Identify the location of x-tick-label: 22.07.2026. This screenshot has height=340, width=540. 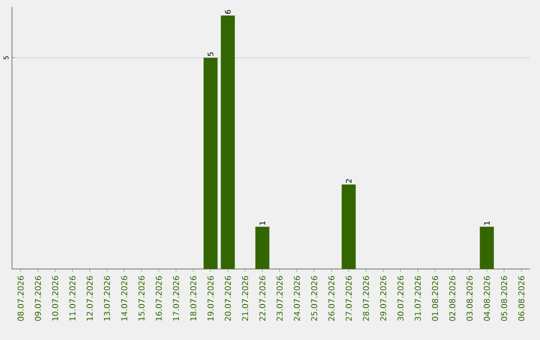
(262, 298).